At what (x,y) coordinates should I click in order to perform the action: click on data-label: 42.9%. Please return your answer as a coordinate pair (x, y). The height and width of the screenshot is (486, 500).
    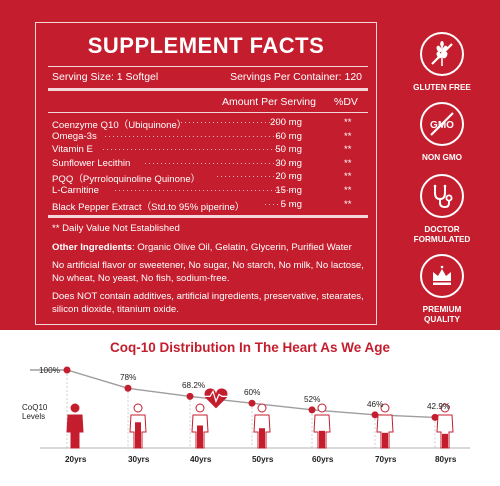
    Looking at the image, I should click on (439, 407).